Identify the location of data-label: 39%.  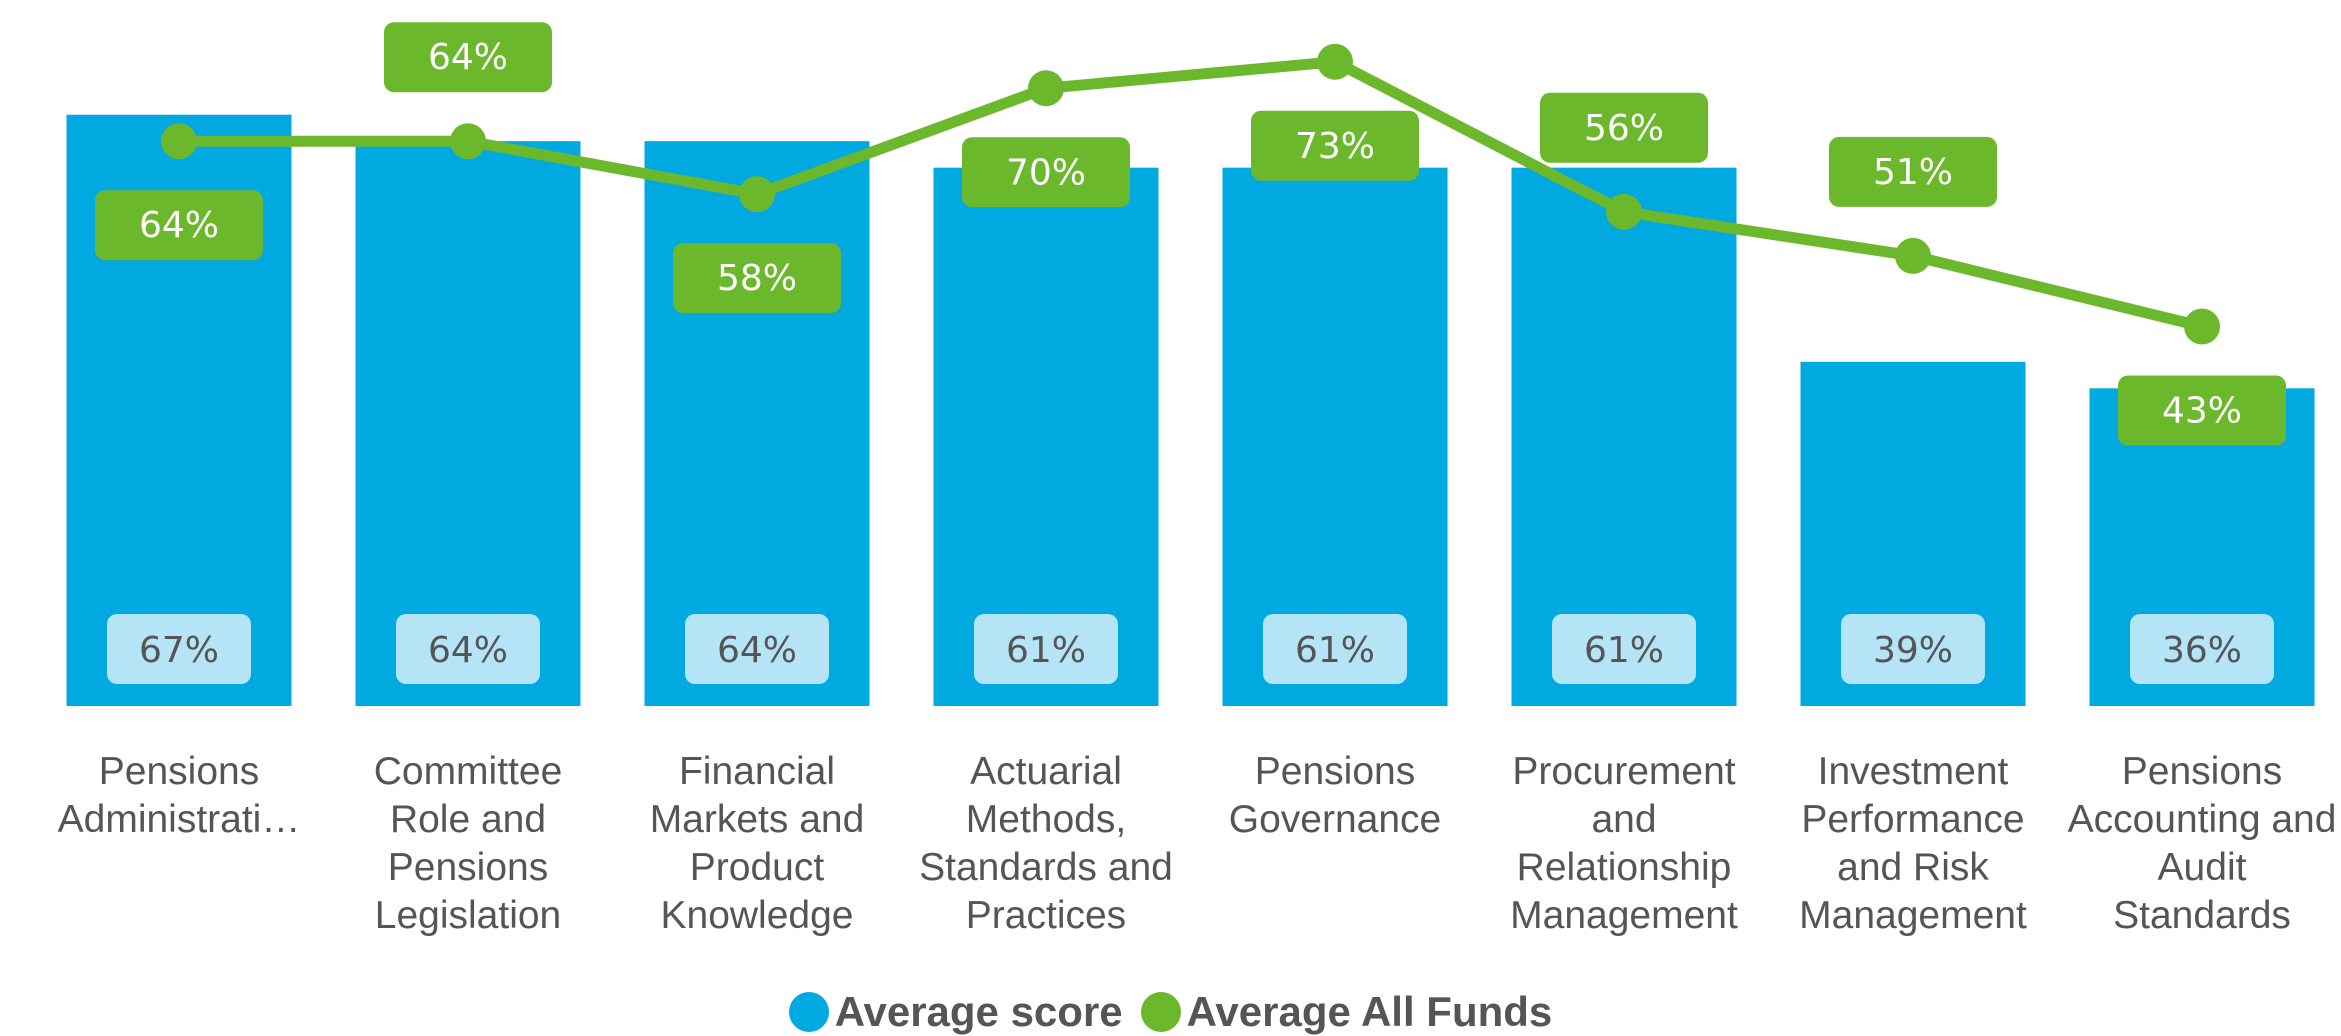
(1913, 650).